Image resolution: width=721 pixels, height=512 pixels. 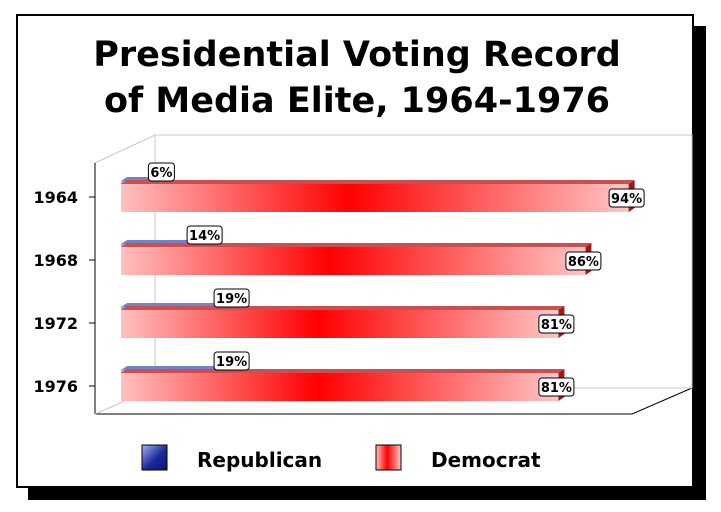 I want to click on y-tick-label: 1968, so click(x=55, y=260).